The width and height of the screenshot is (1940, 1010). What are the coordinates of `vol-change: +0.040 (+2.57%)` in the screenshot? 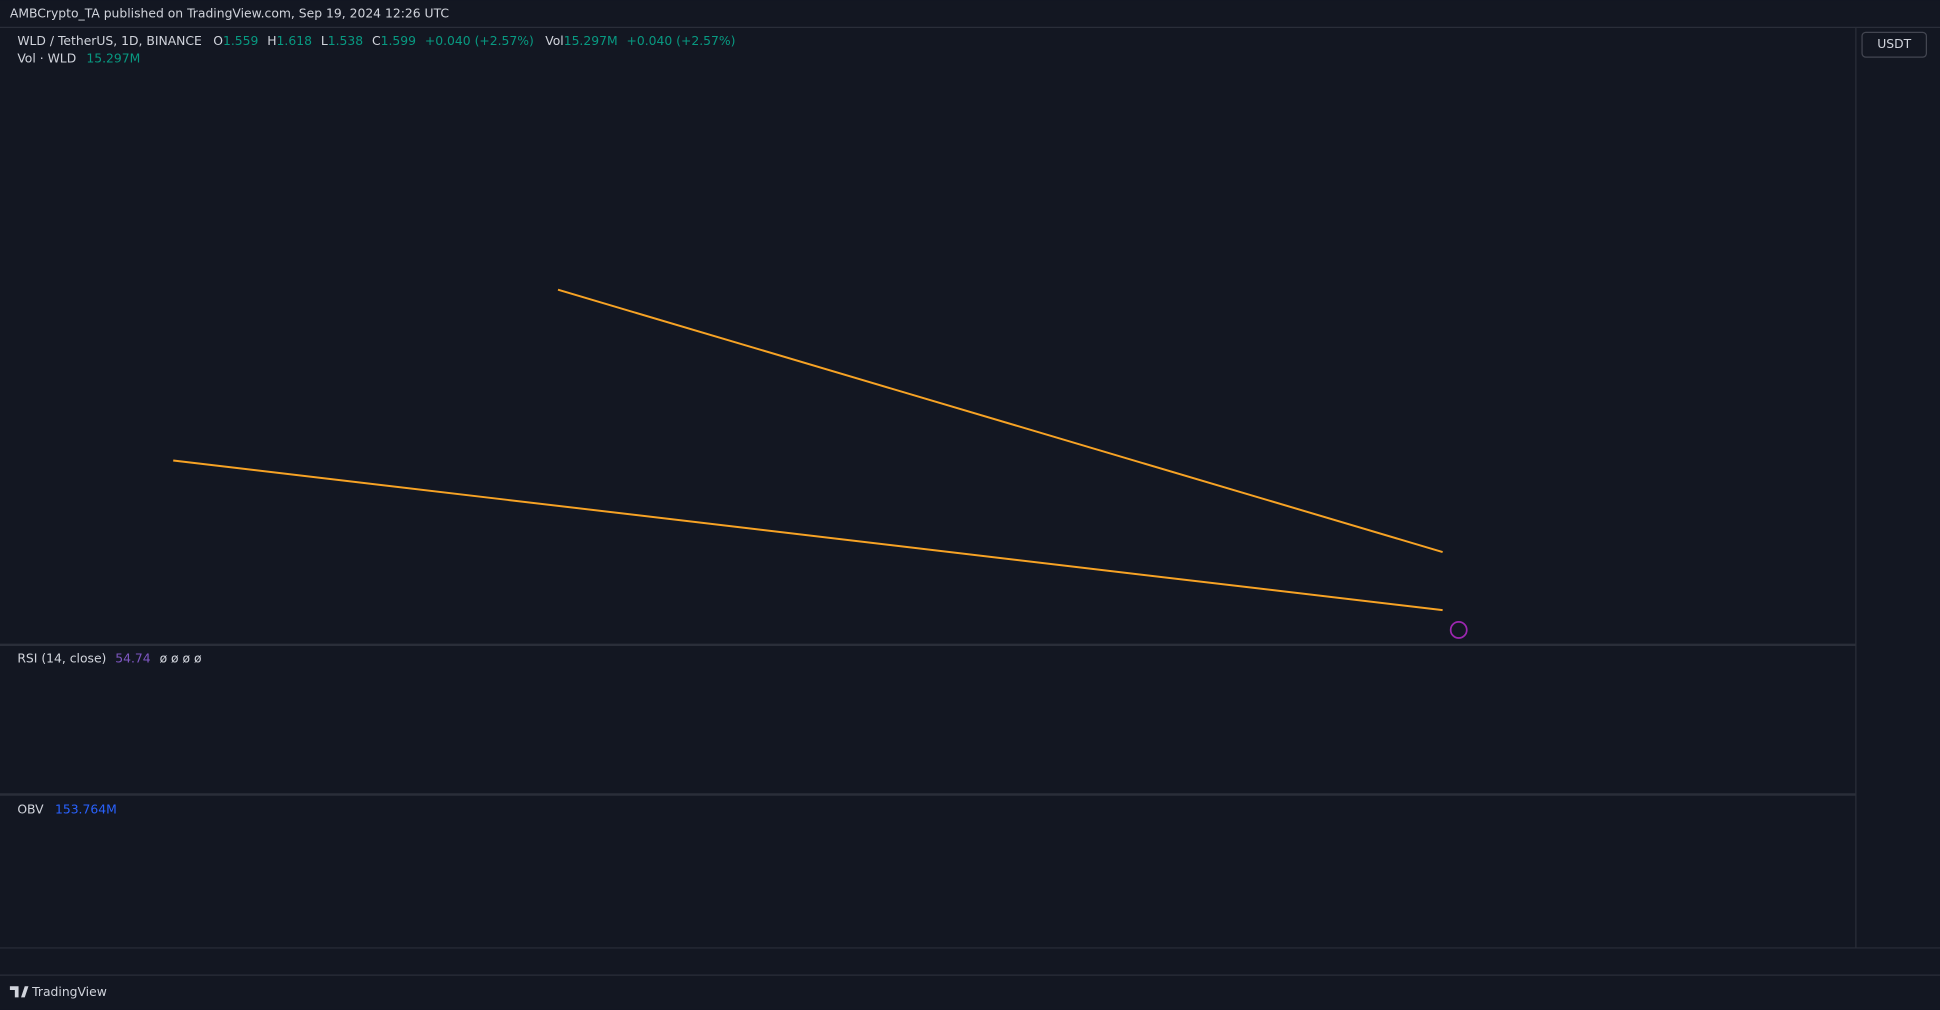 It's located at (681, 41).